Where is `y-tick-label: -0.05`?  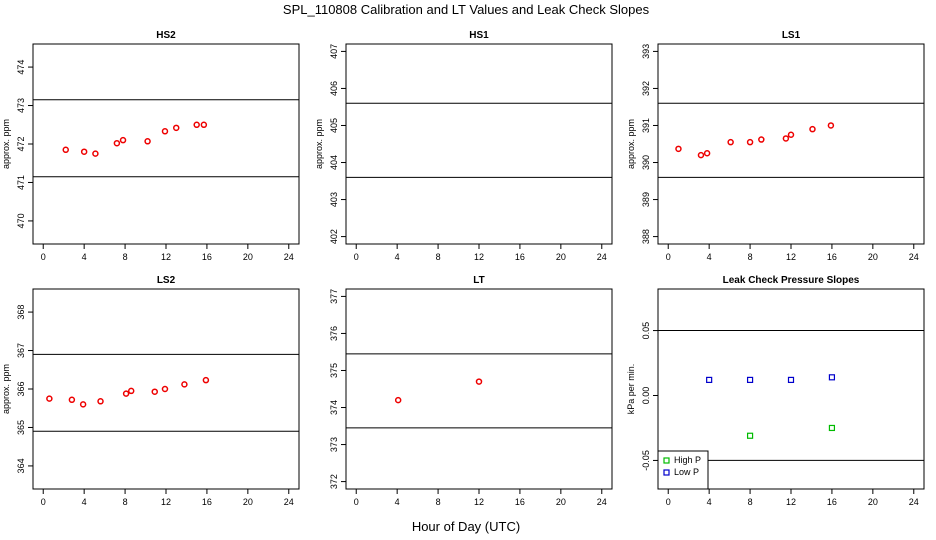
y-tick-label: -0.05 is located at coordinates (646, 460).